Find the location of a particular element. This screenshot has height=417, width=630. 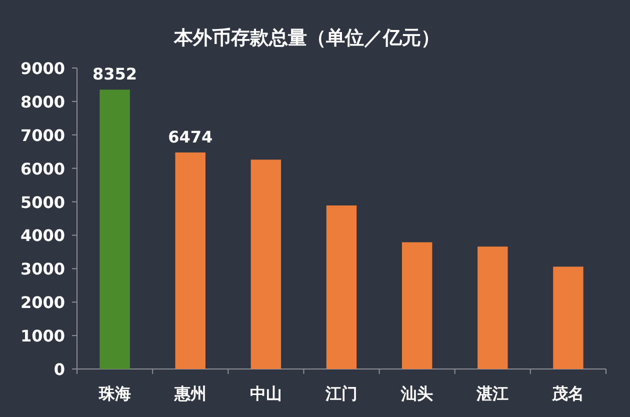

y-tick-label: 6000 is located at coordinates (42, 168).